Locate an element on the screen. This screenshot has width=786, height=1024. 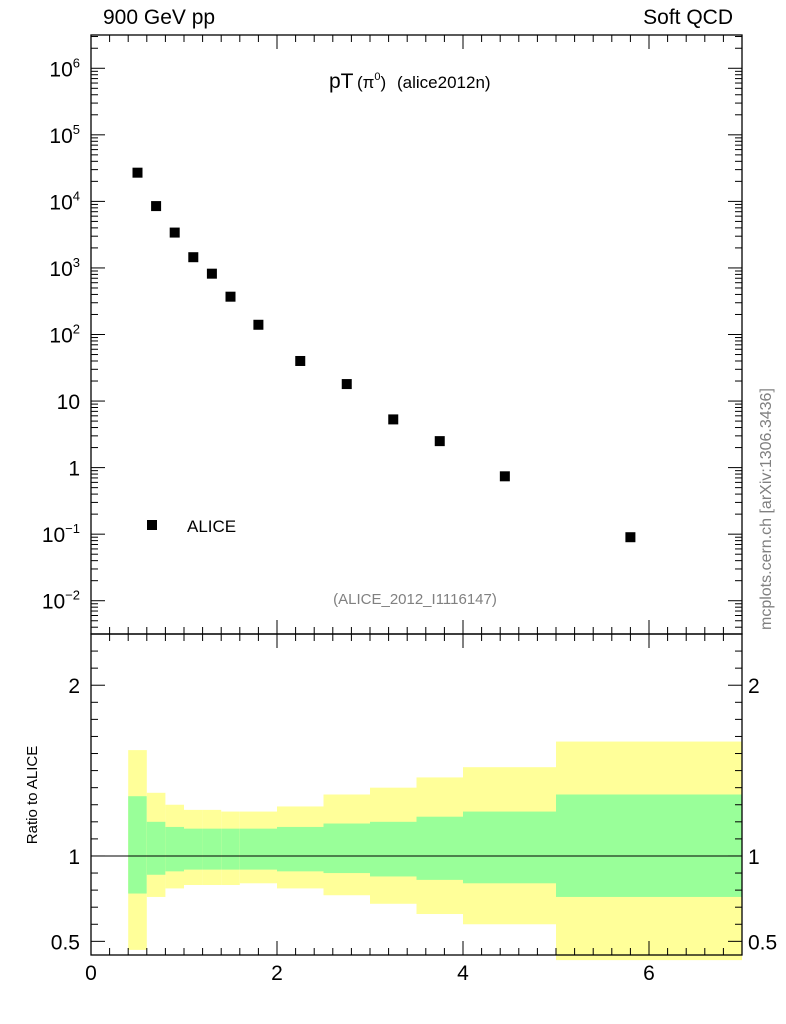
ratio-y-tick-label-left-1: 1 is located at coordinates (74, 857).